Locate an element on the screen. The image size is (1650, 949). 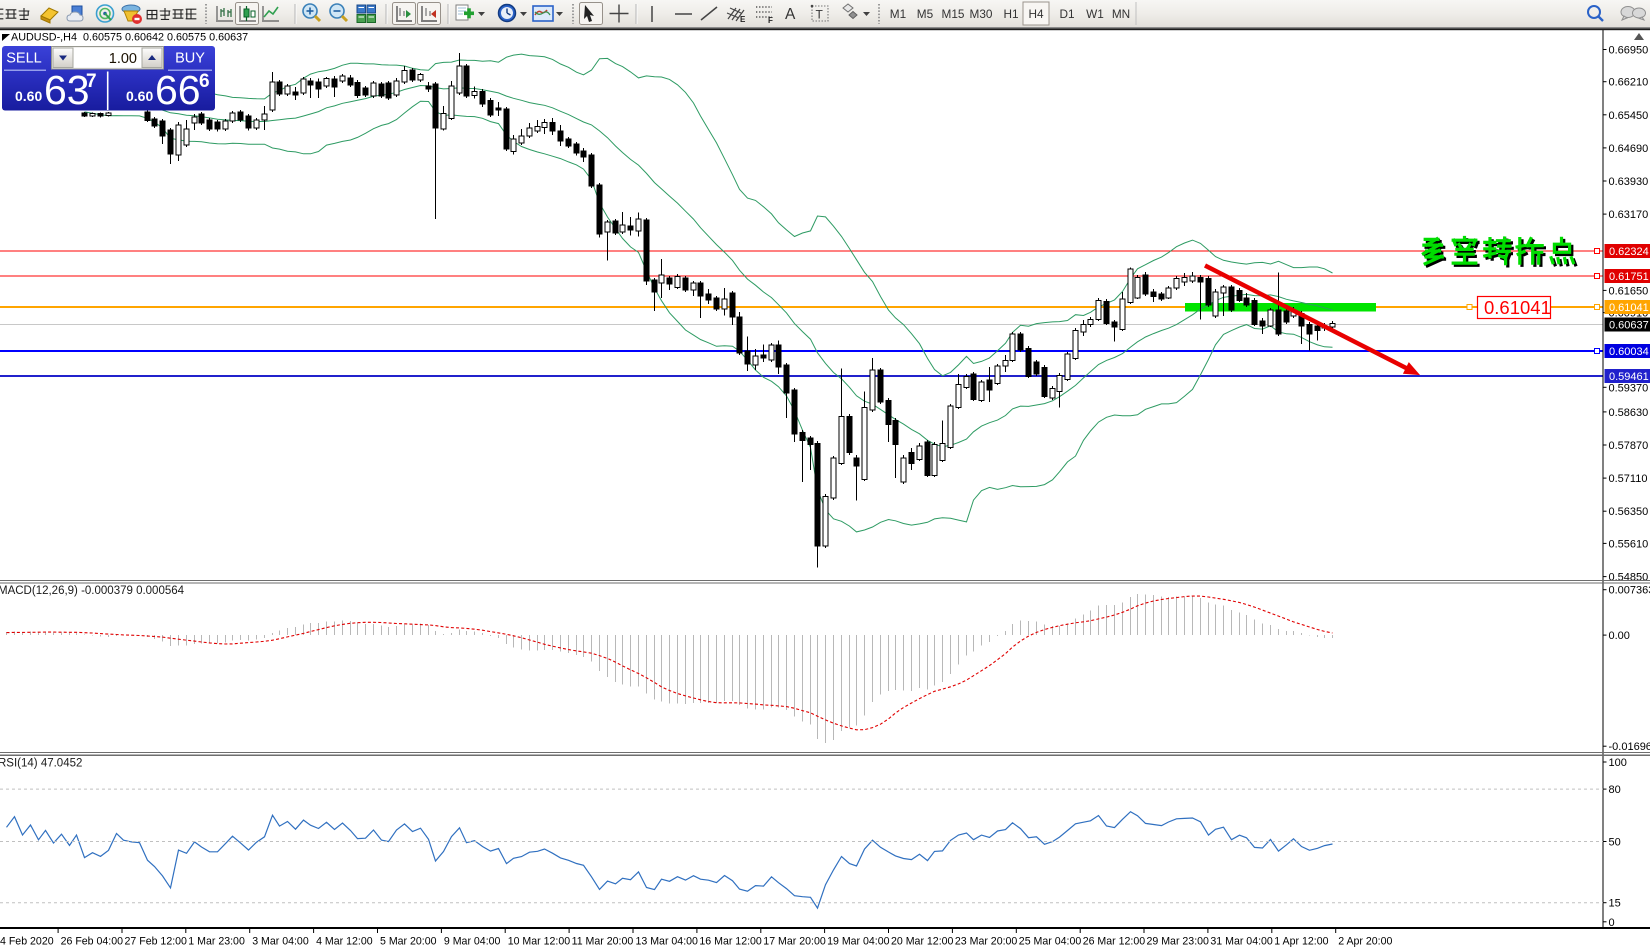
svg-text:MACD(12,26,9) -0.000379 0.0005: MACD(12,26,9) -0.000379 0.000564 is located at coordinates (92, 591).